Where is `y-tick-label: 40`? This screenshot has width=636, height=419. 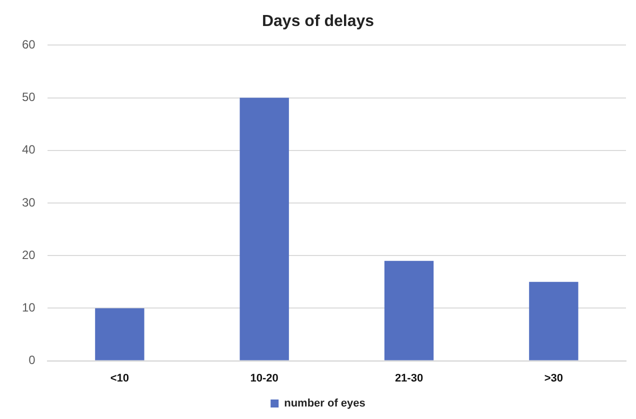 y-tick-label: 40 is located at coordinates (29, 149).